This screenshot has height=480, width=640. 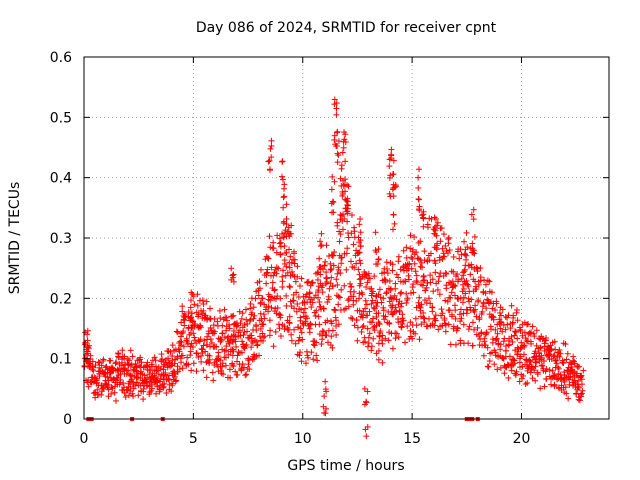 I want to click on y-tick-label: 0, so click(x=67, y=420).